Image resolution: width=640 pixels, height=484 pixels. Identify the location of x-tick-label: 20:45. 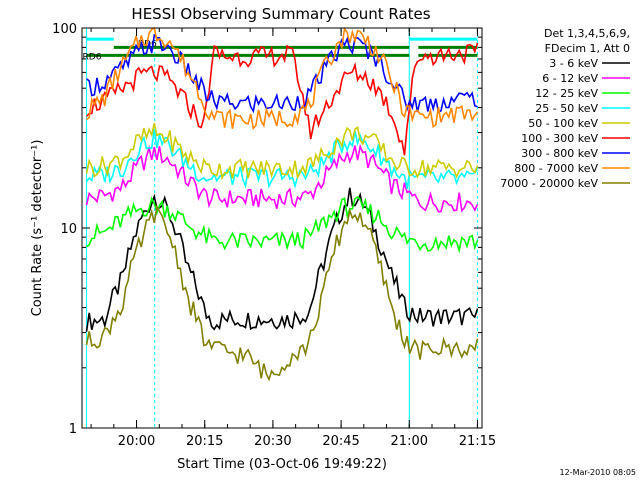
(340, 441).